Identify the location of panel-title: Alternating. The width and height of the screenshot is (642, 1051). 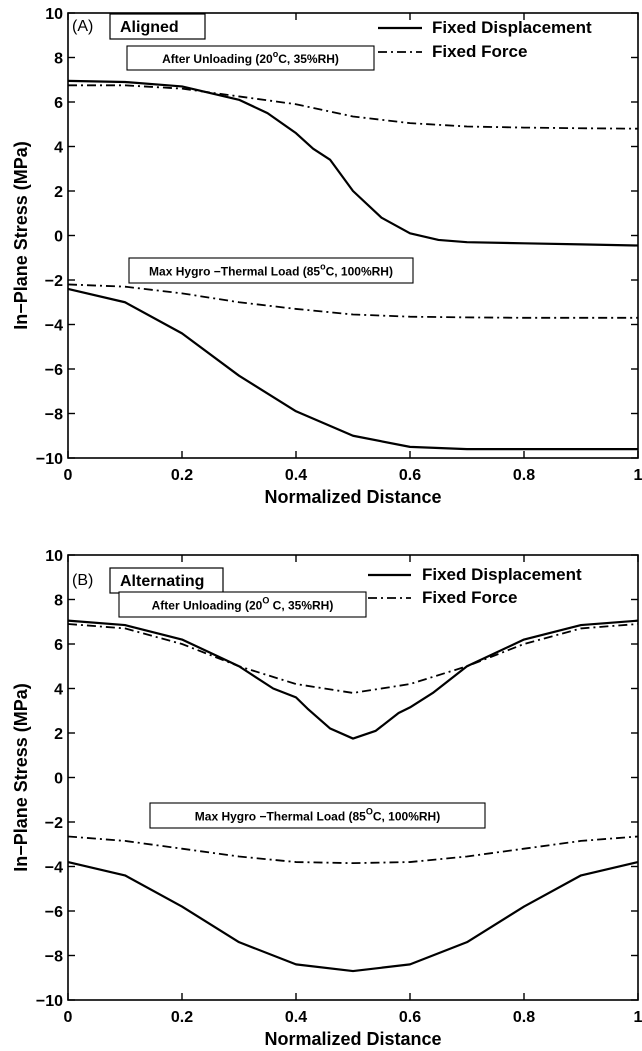
(162, 581).